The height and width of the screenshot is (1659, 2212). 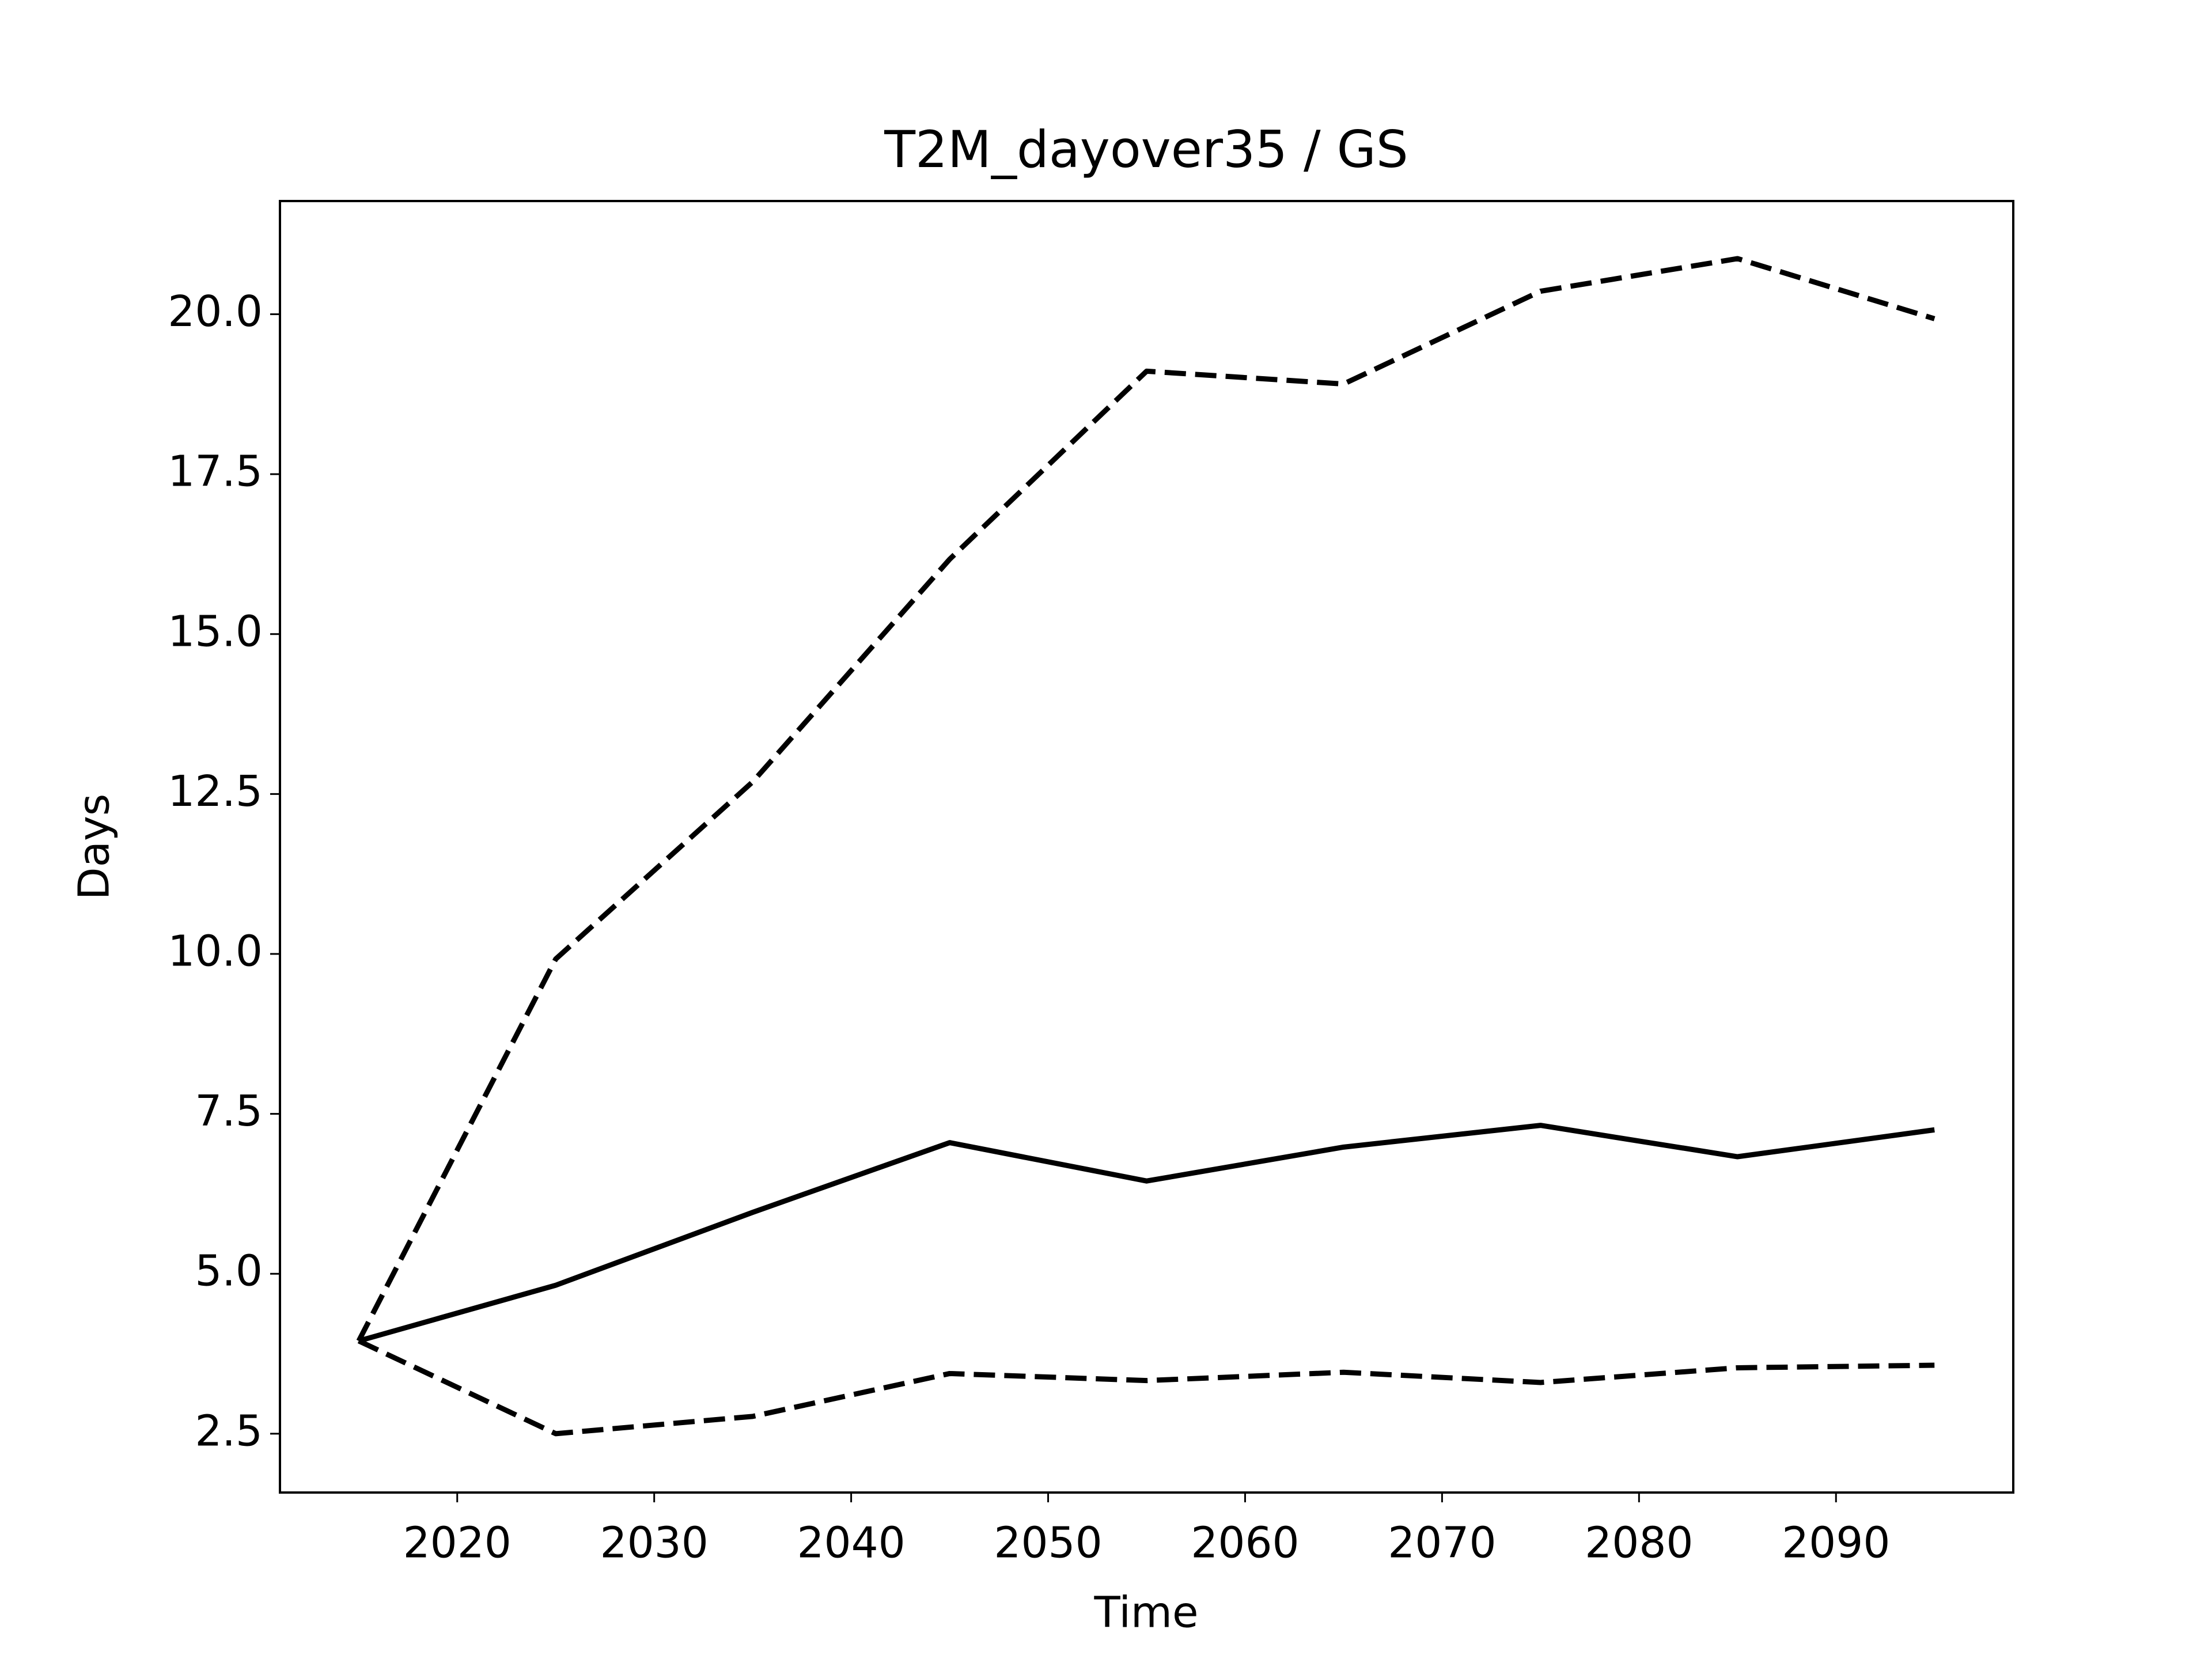 I want to click on x-tick-label: 2060, so click(x=1245, y=1543).